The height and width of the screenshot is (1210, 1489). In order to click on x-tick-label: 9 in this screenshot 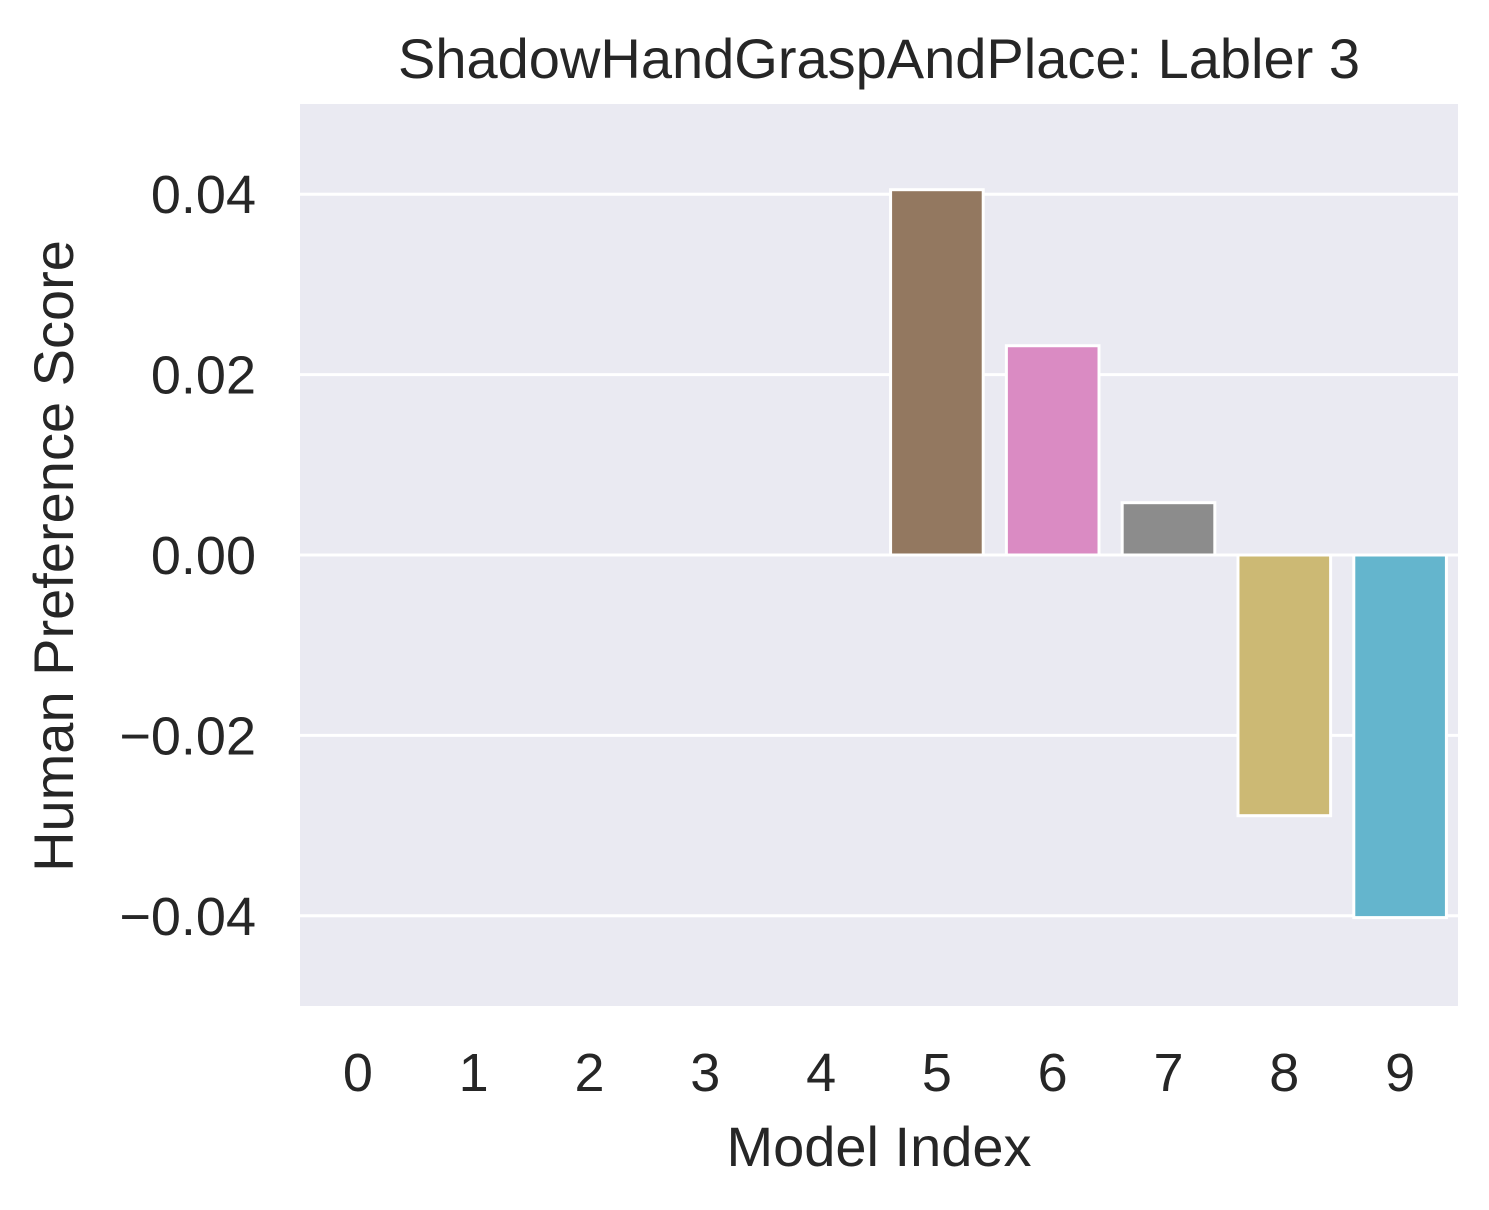, I will do `click(1400, 1073)`.